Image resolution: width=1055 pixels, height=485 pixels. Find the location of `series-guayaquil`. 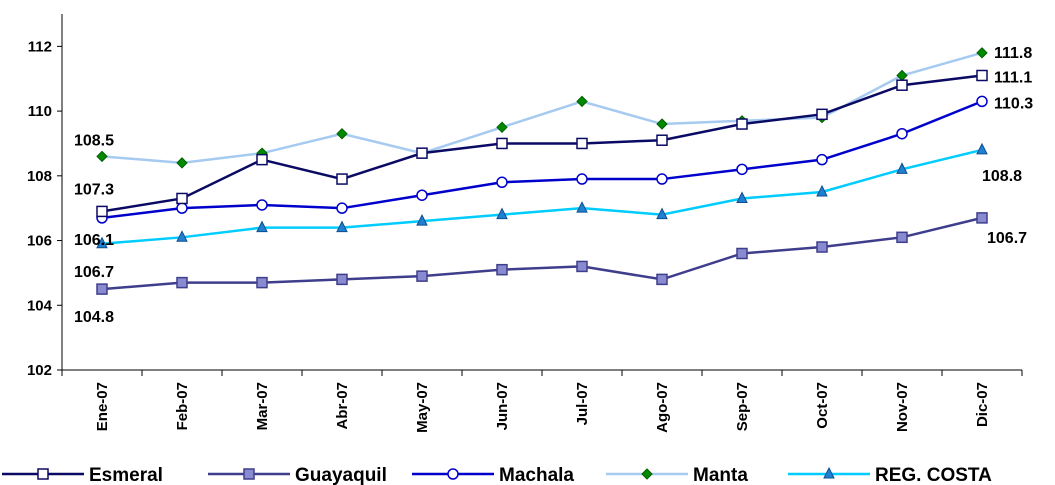

series-guayaquil is located at coordinates (542, 253).